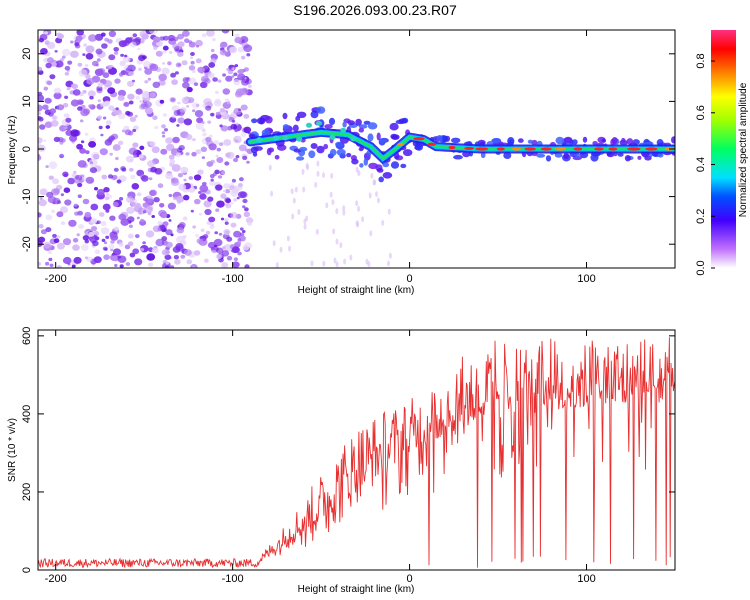 The height and width of the screenshot is (600, 750). I want to click on colorbar-tick-label: 0.4, so click(701, 164).